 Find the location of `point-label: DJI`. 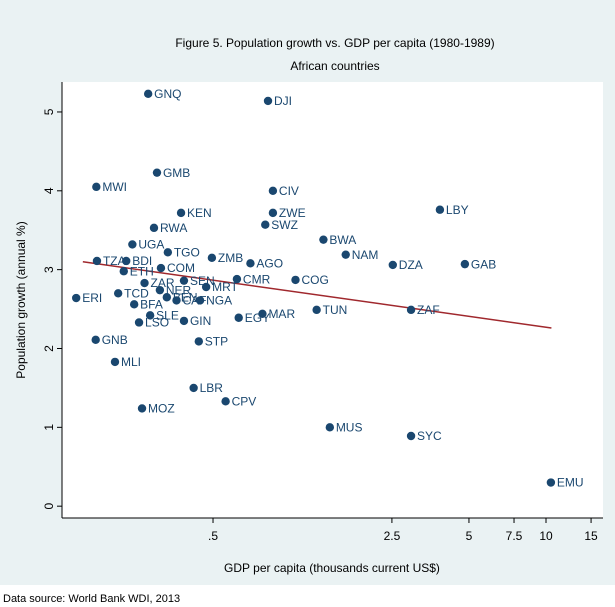

point-label: DJI is located at coordinates (283, 101).